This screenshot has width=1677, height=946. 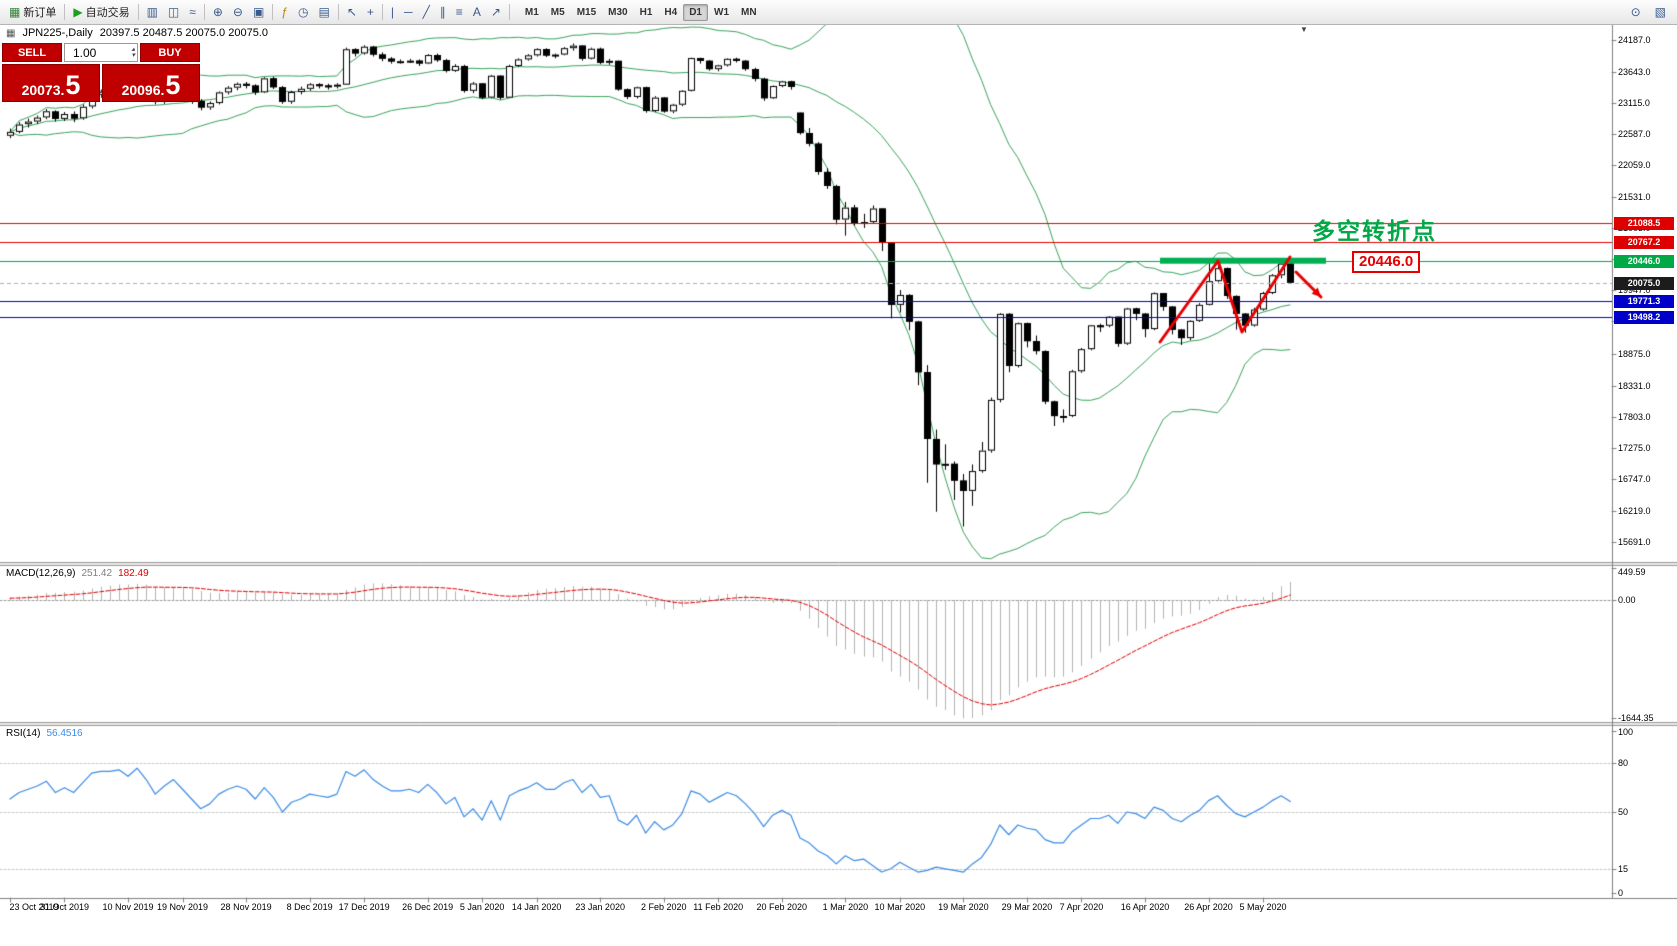 What do you see at coordinates (536, 907) in the screenshot?
I see `date-axis-label: 14 Jan 2020` at bounding box center [536, 907].